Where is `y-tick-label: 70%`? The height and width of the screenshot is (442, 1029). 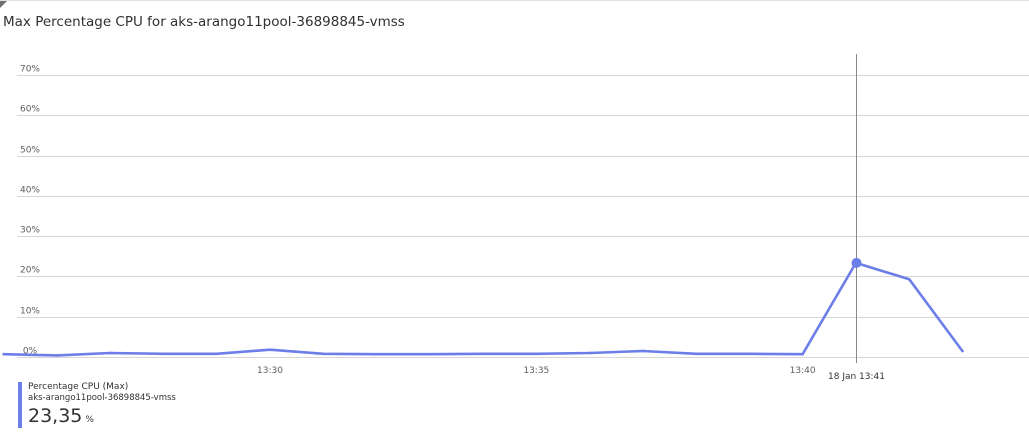 y-tick-label: 70% is located at coordinates (30, 70).